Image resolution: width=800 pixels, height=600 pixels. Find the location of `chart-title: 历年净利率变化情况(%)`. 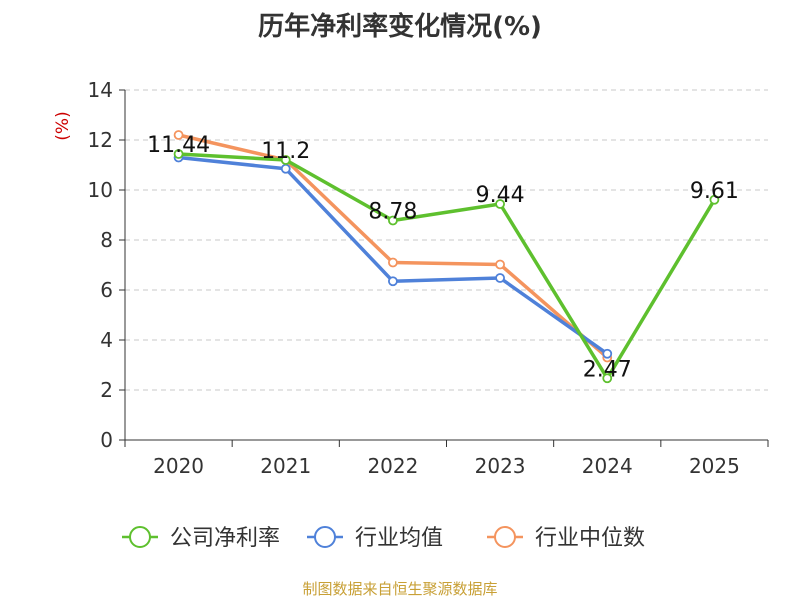

chart-title: 历年净利率变化情况(%) is located at coordinates (400, 27).